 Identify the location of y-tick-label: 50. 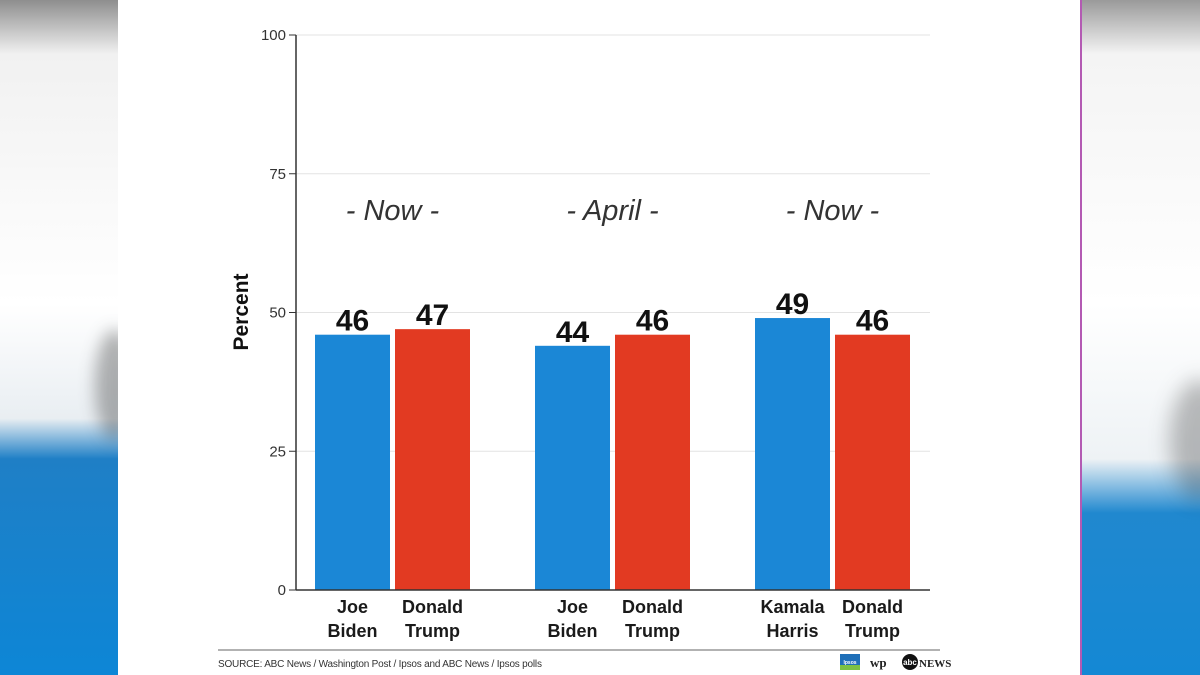
(277, 313).